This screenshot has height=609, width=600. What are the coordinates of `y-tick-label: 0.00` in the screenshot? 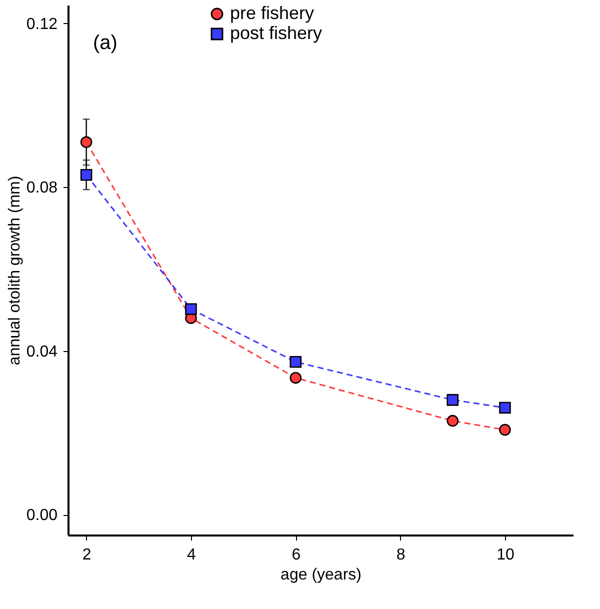 It's located at (42, 515).